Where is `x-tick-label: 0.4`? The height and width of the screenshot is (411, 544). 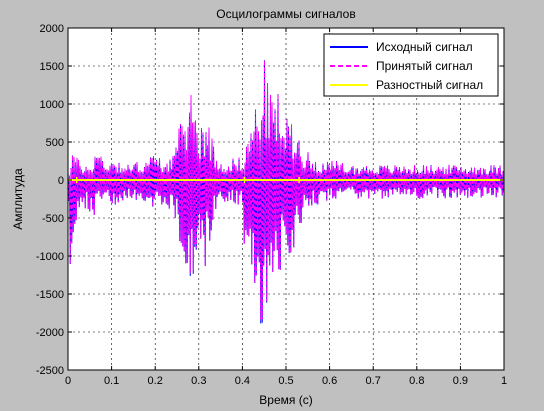
x-tick-label: 0.4 is located at coordinates (242, 381).